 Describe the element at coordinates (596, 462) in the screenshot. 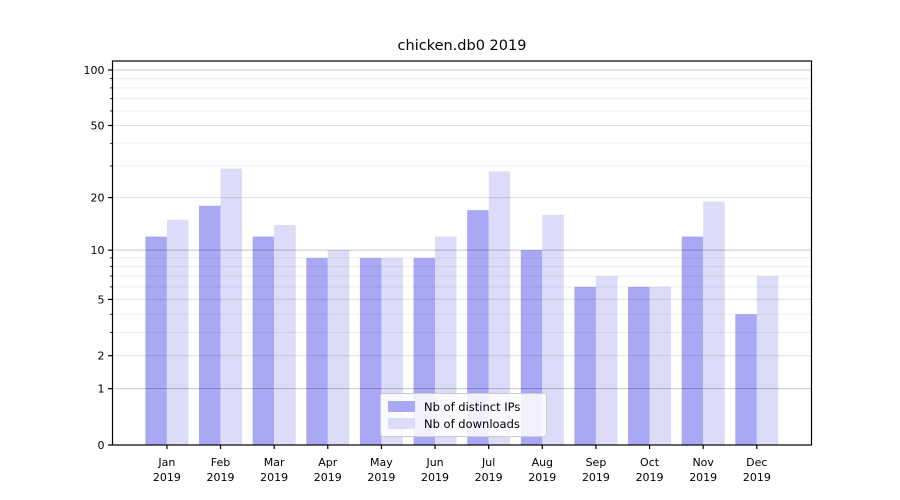

I see `x-tick-label-month: Sep` at that location.